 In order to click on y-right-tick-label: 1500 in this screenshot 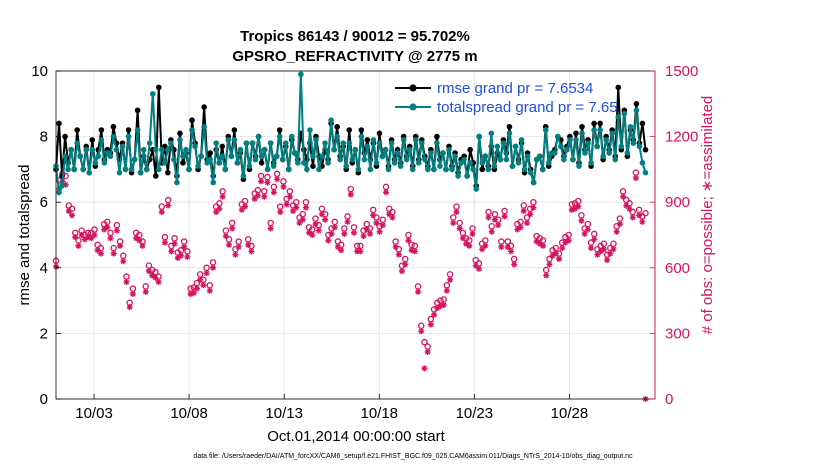, I will do `click(681, 71)`.